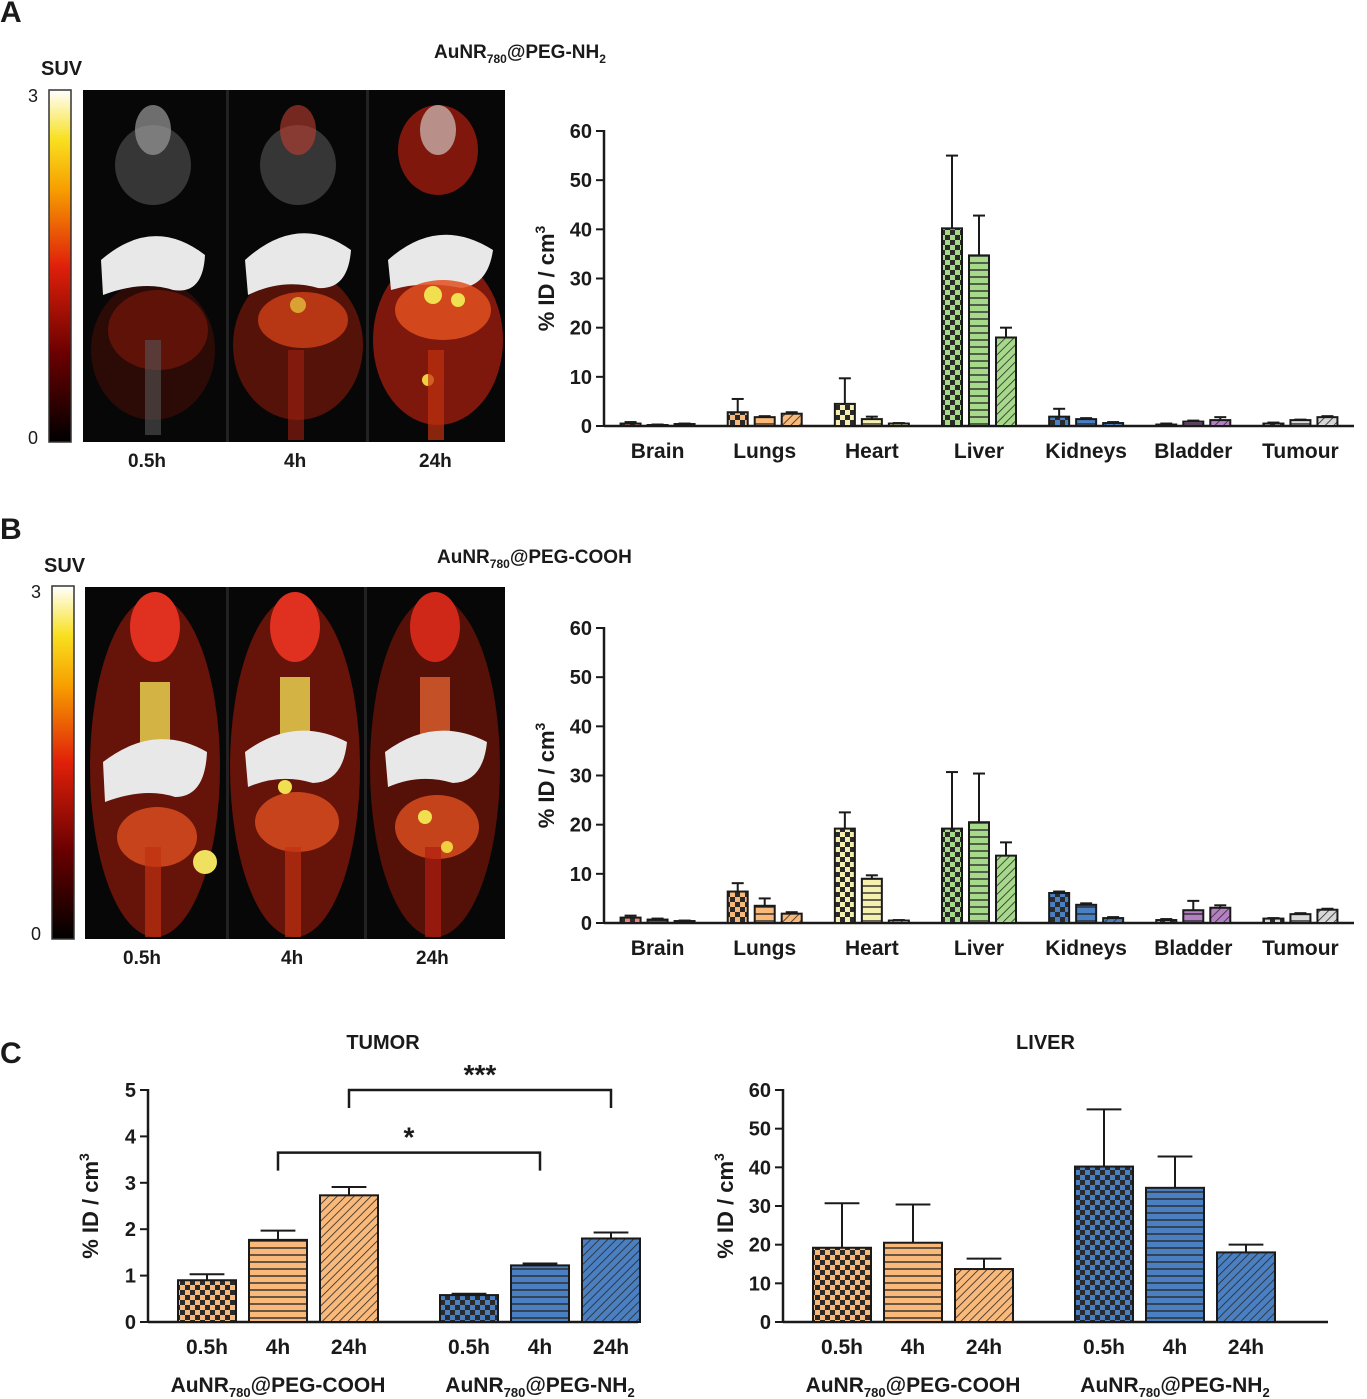 Image resolution: width=1367 pixels, height=1399 pixels. I want to click on chart-b-xtick-label-1: Lungs, so click(764, 948).